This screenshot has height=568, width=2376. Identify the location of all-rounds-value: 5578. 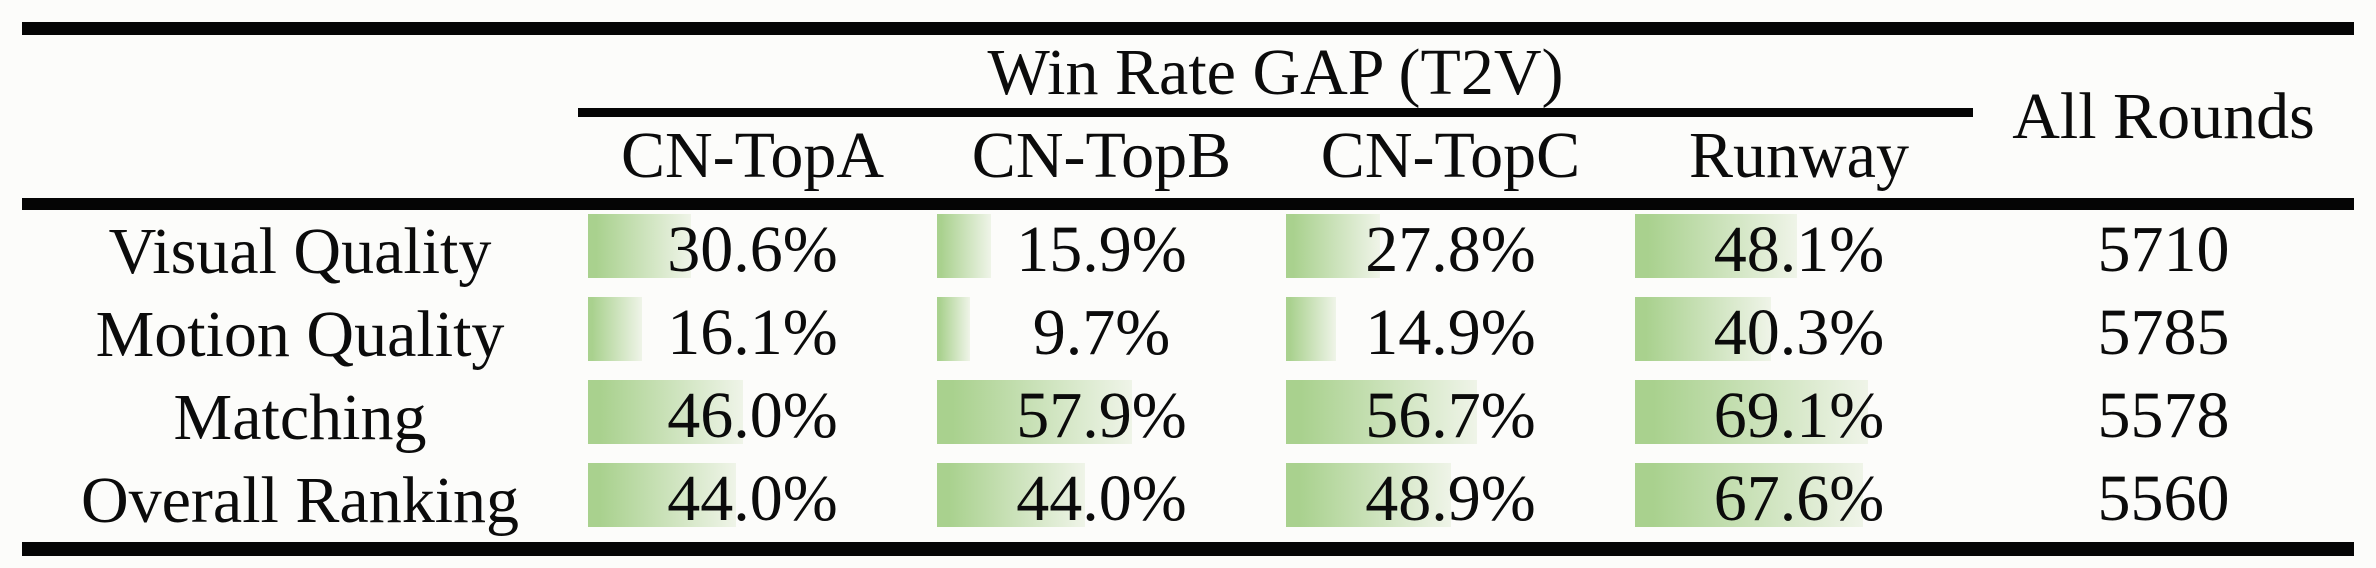
(2163, 415).